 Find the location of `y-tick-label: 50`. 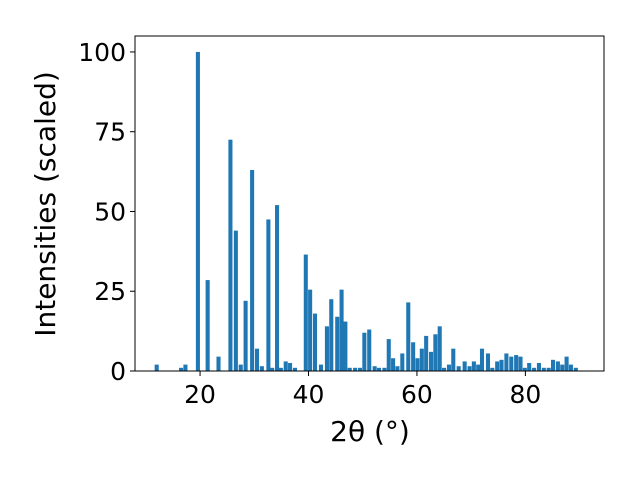

y-tick-label: 50 is located at coordinates (110, 211).